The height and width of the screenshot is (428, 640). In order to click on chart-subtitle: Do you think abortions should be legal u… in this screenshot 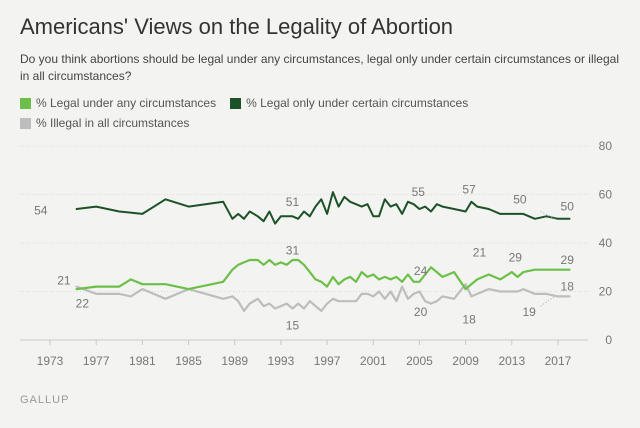, I will do `click(319, 67)`.